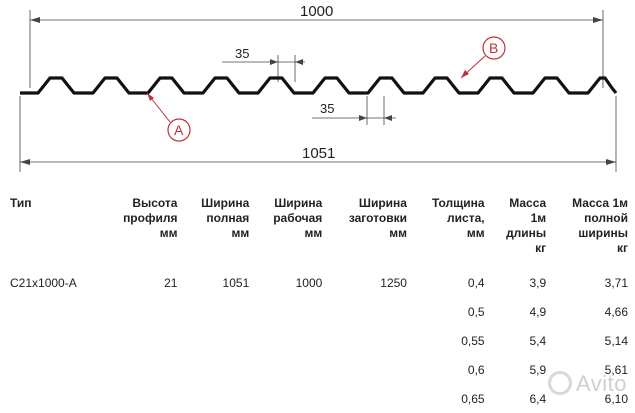 The height and width of the screenshot is (413, 635). I want to click on dimension-pitch-top: 35, so click(263, 64).